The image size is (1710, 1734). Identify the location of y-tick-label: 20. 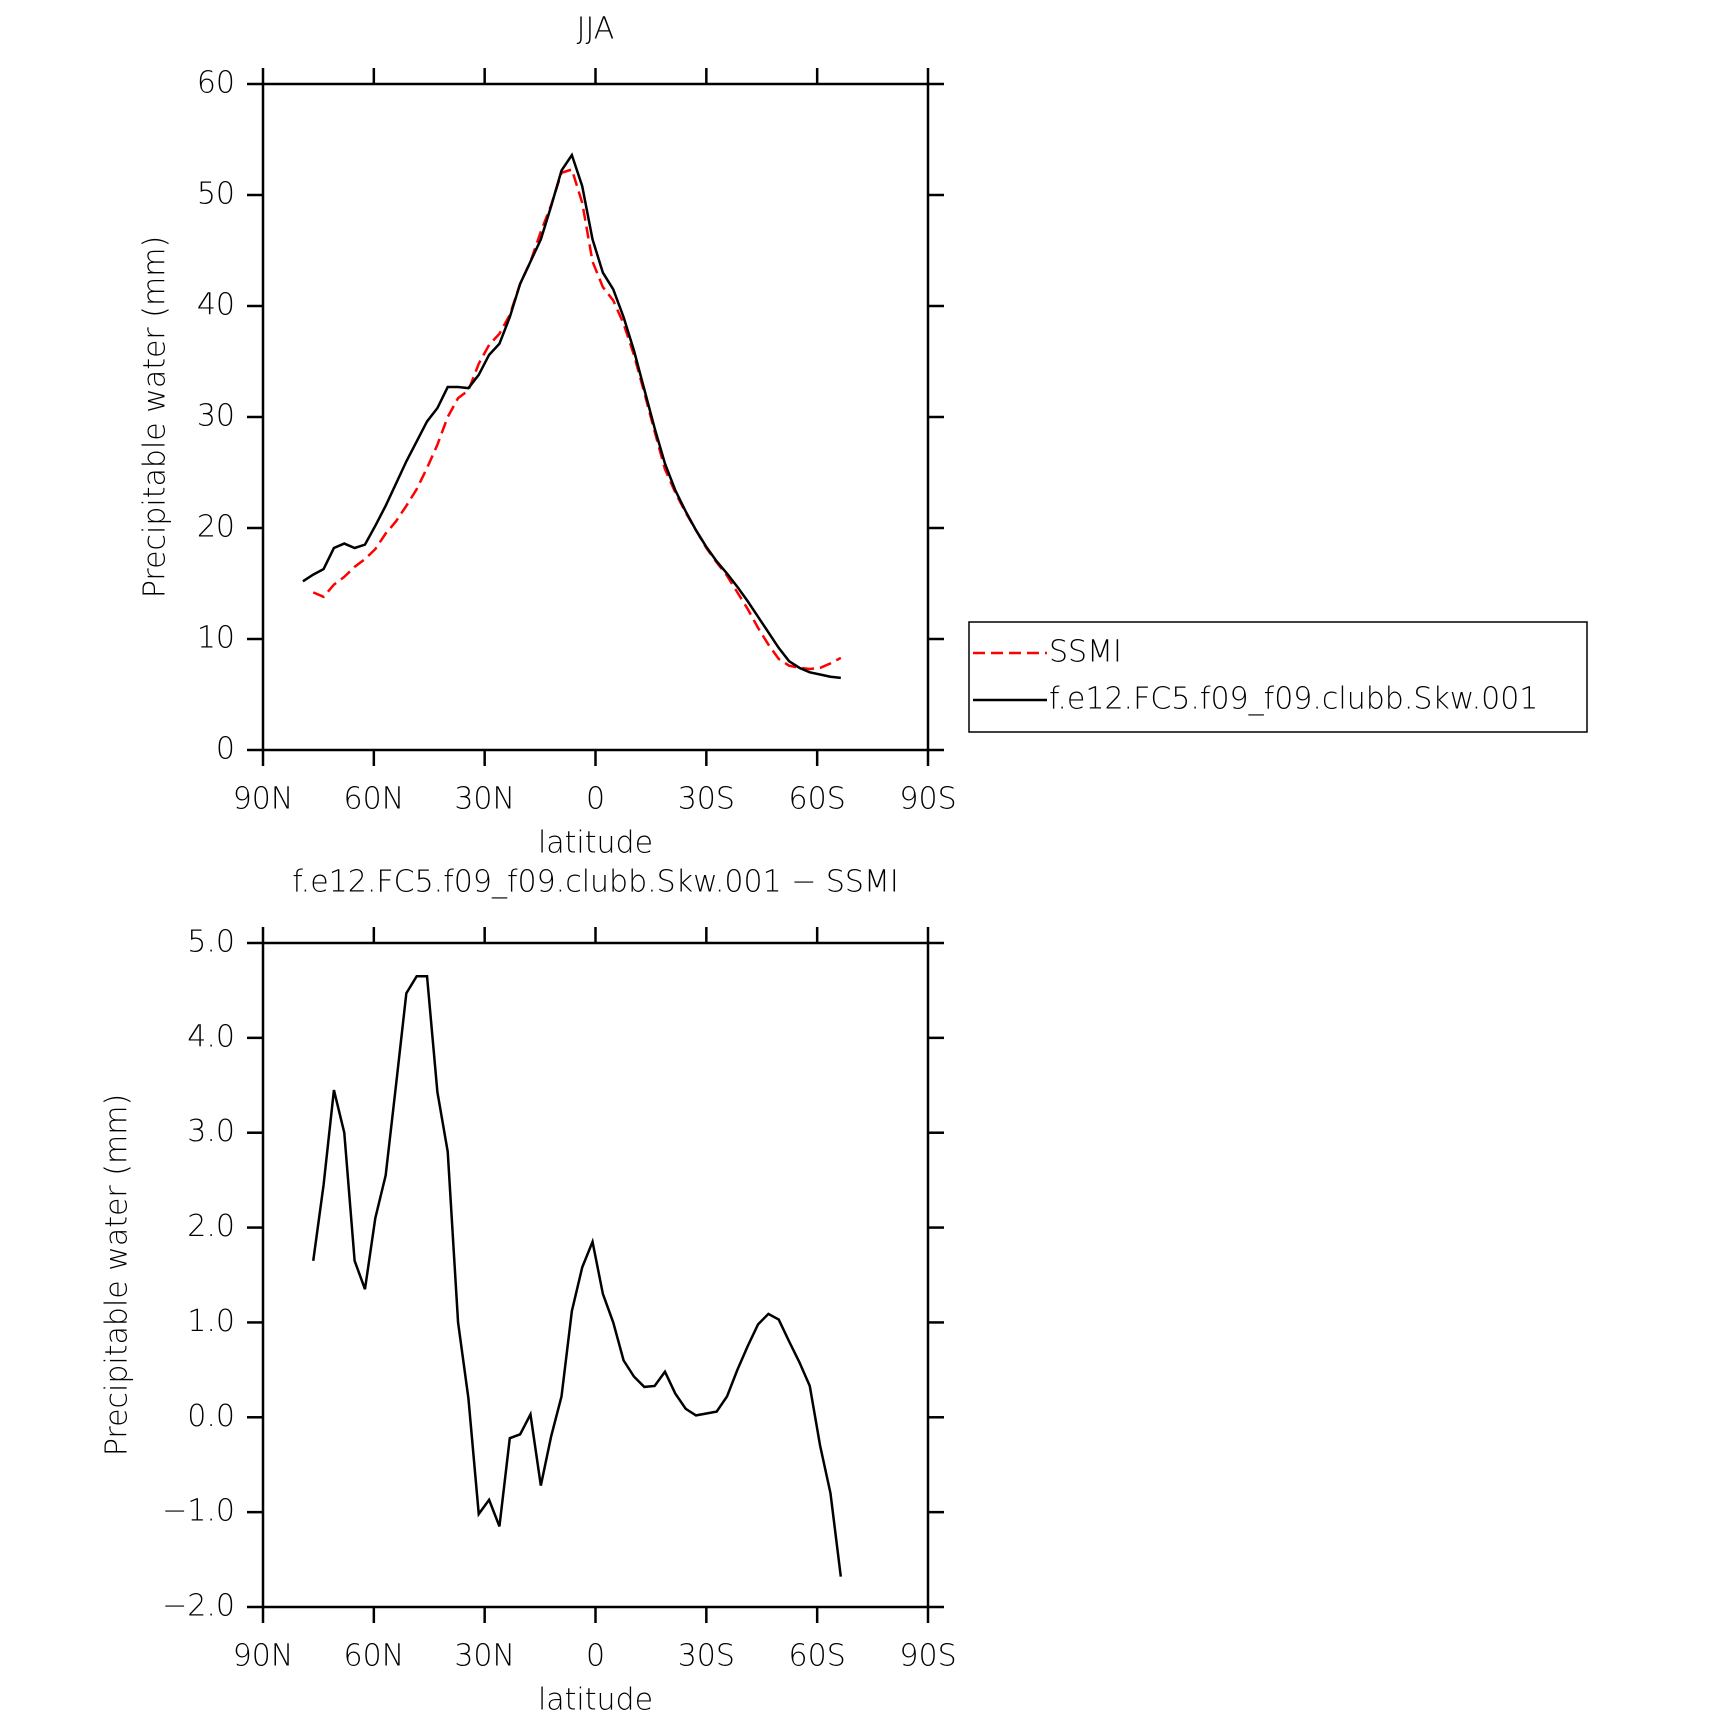
(216, 527).